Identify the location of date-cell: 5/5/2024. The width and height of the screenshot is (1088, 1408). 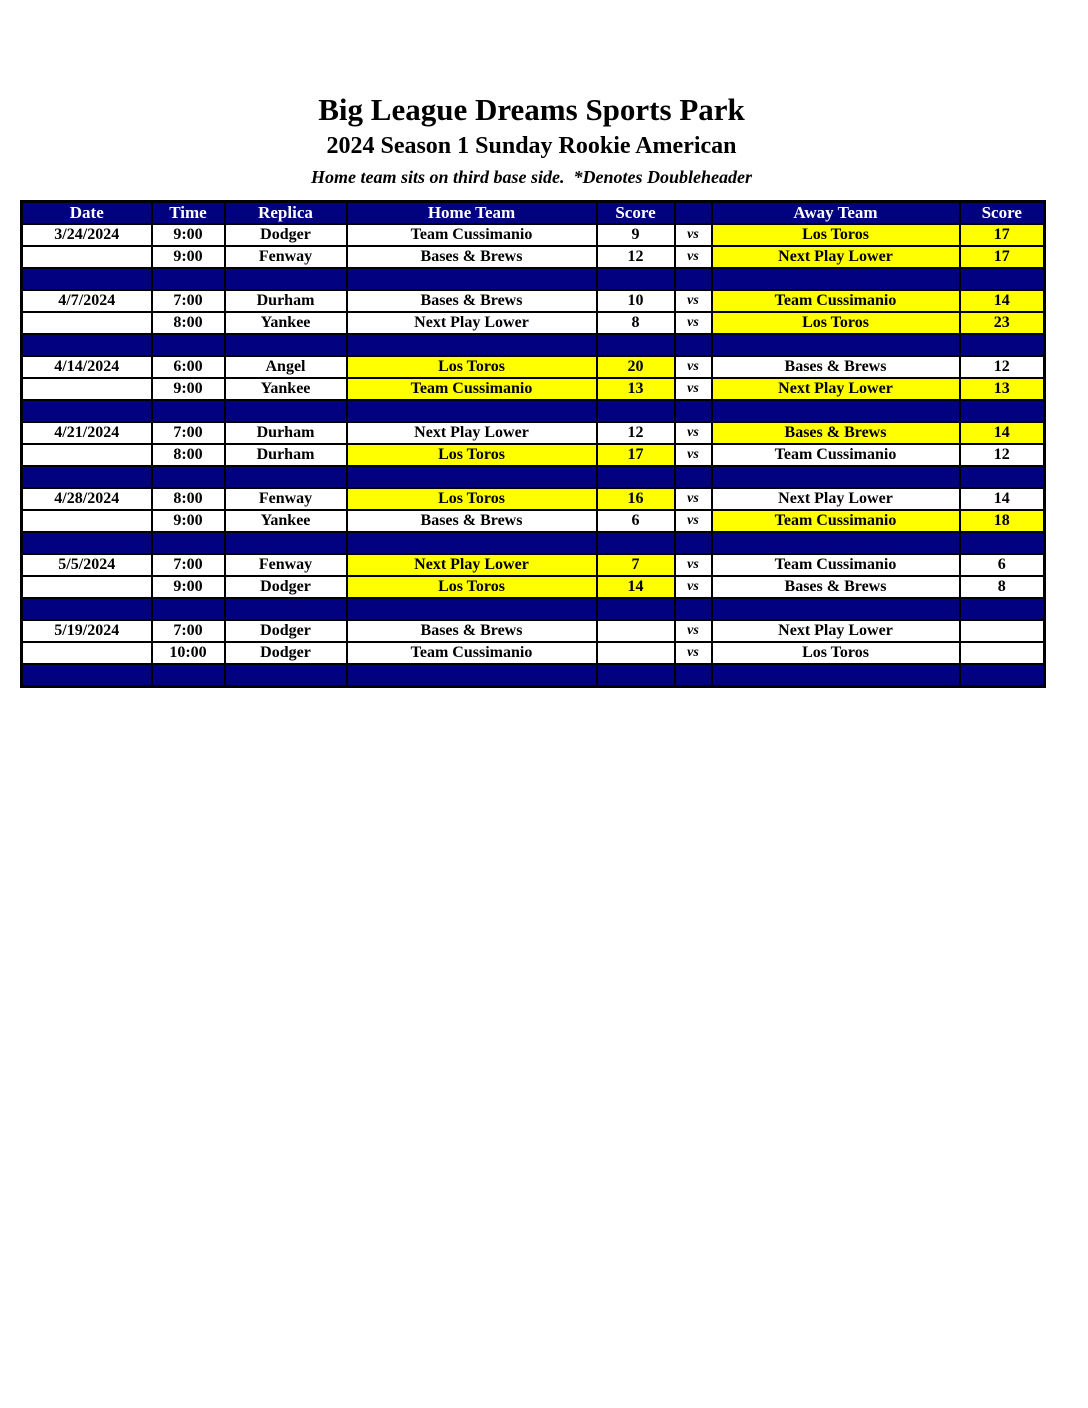
(86, 565).